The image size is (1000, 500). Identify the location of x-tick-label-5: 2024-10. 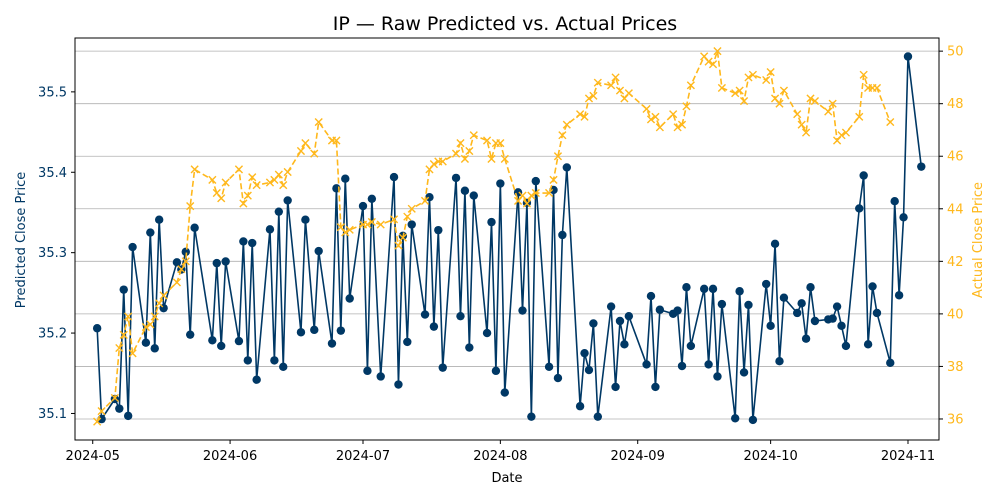
(770, 456).